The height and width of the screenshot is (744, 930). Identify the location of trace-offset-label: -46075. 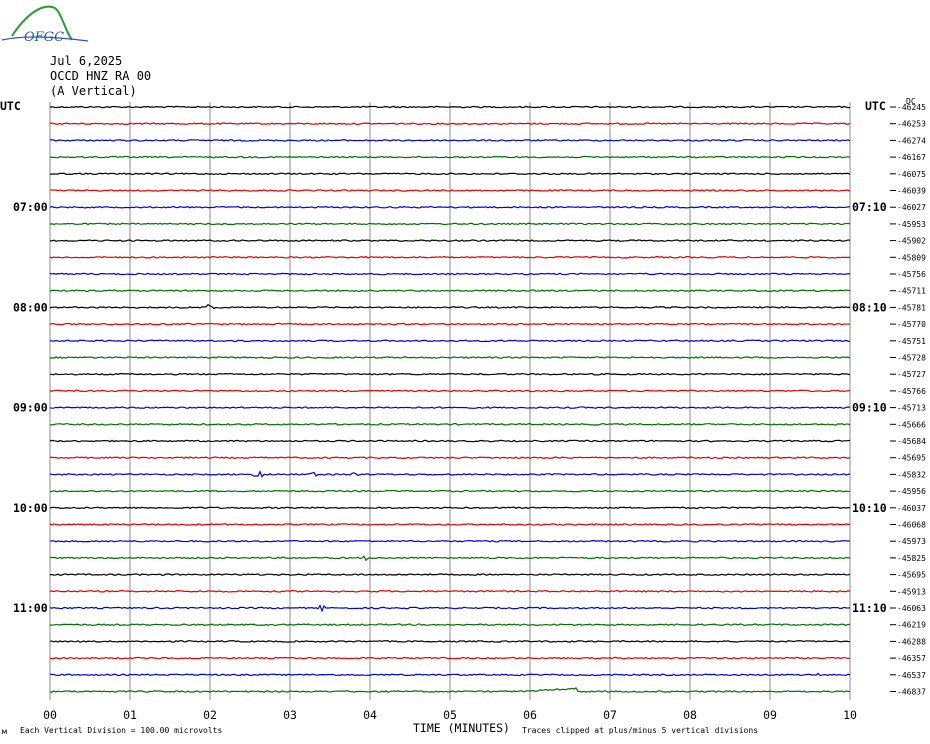
(911, 174).